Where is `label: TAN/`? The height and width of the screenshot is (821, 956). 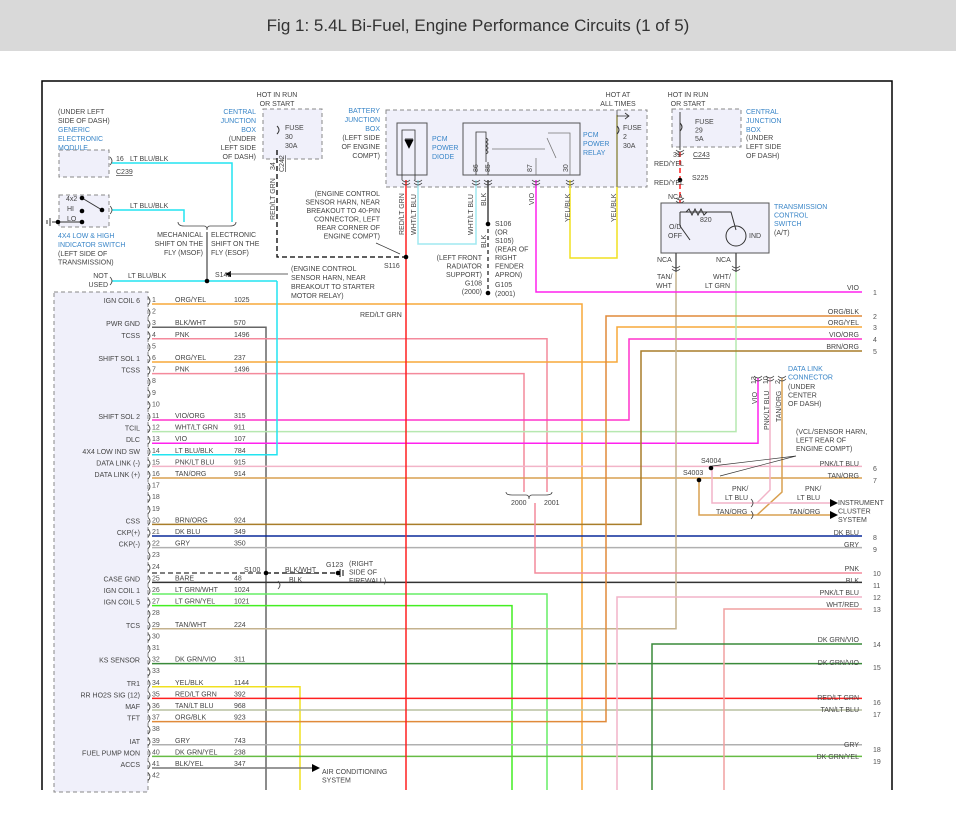
label: TAN/ is located at coordinates (664, 277).